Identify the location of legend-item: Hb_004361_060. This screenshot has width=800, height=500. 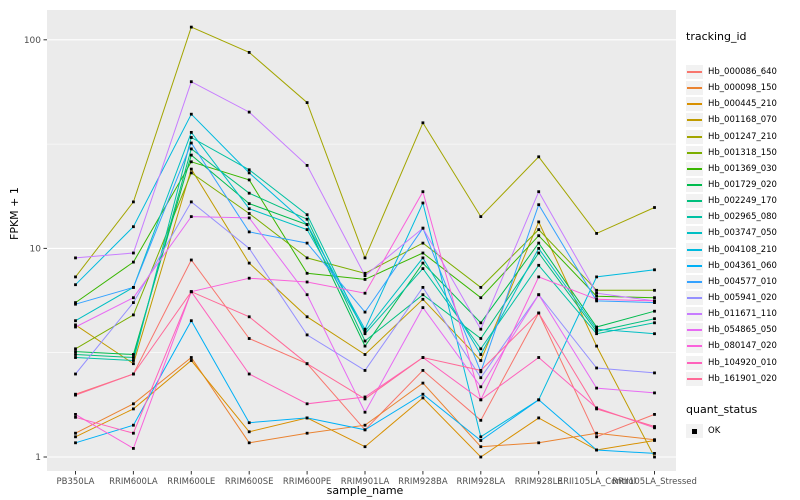
(742, 266).